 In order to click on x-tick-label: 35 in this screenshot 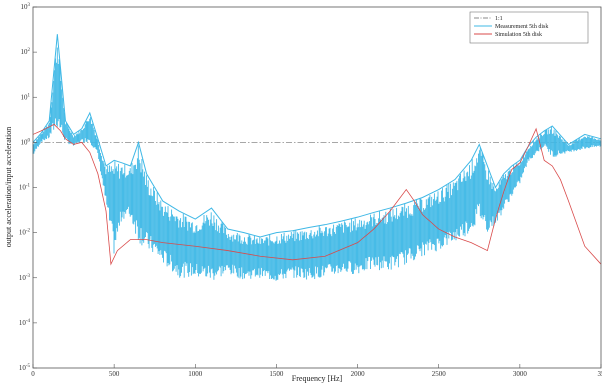, I will do `click(600, 374)`.